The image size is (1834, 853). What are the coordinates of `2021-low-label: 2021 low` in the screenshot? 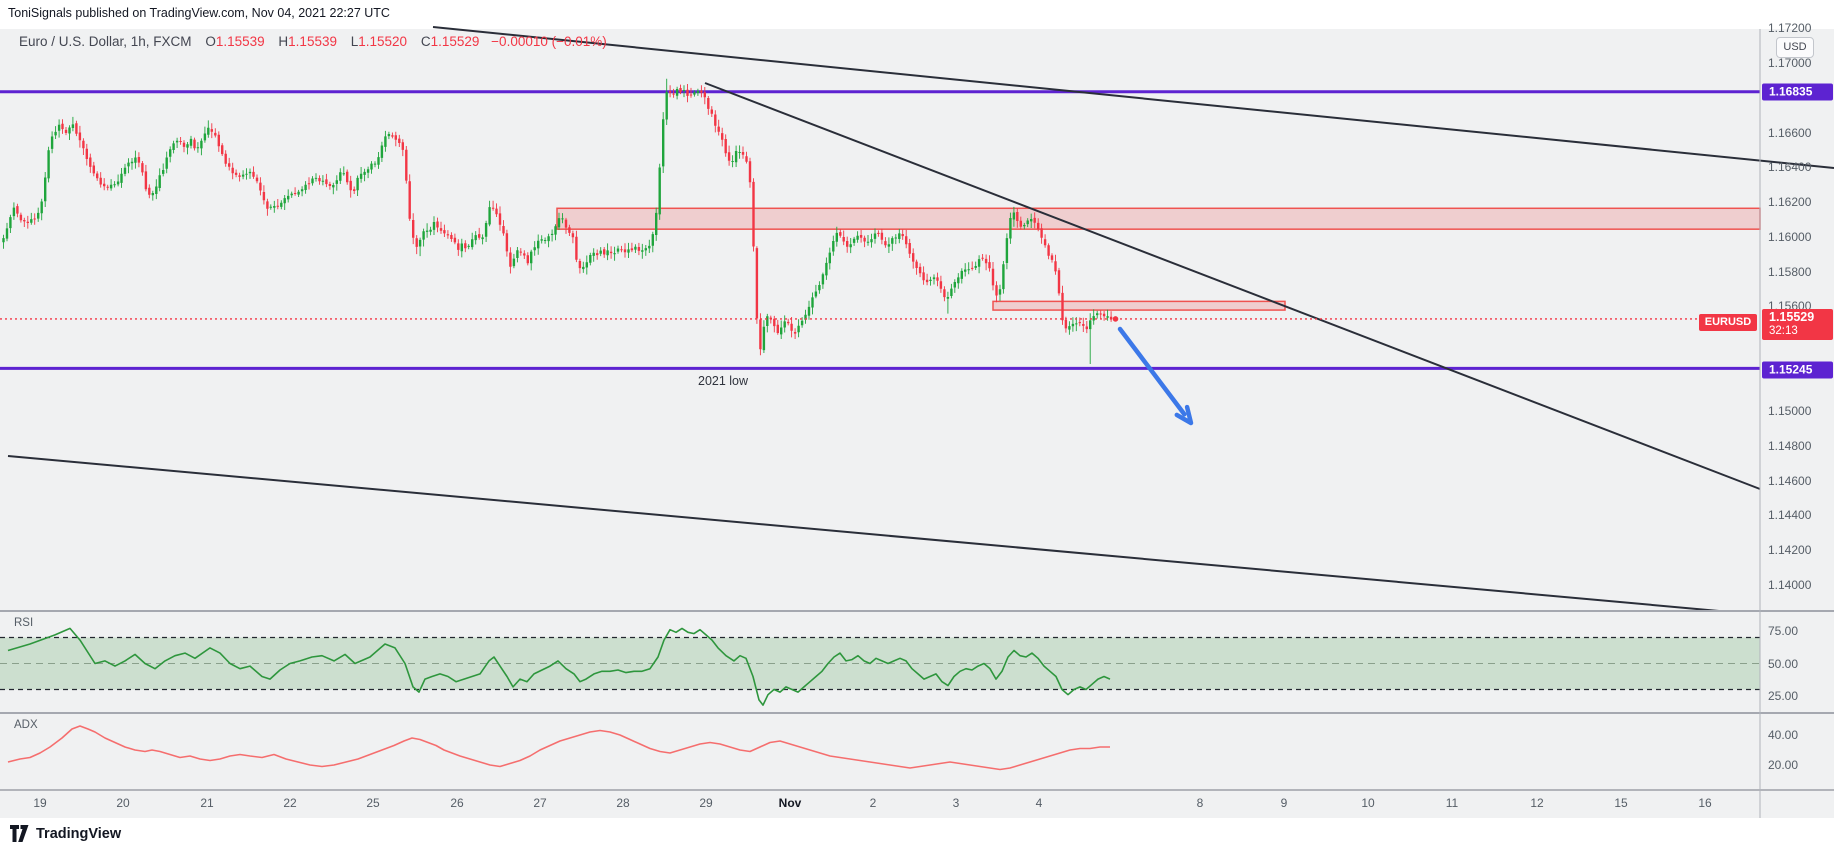 It's located at (723, 381).